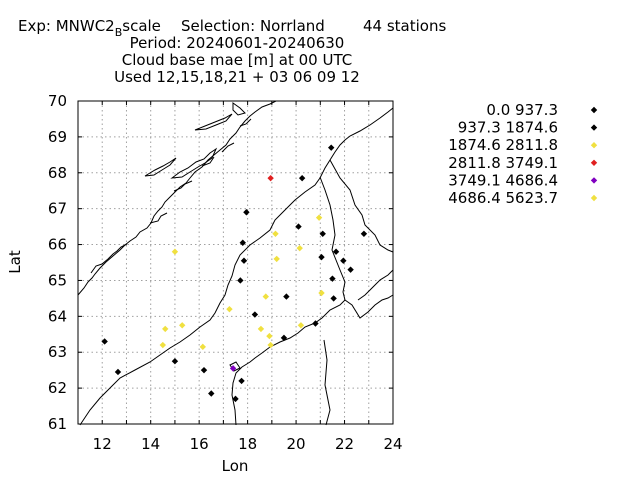 This screenshot has height=480, width=640. What do you see at coordinates (503, 145) in the screenshot?
I see `legend-label: 1874.6 2811.8` at bounding box center [503, 145].